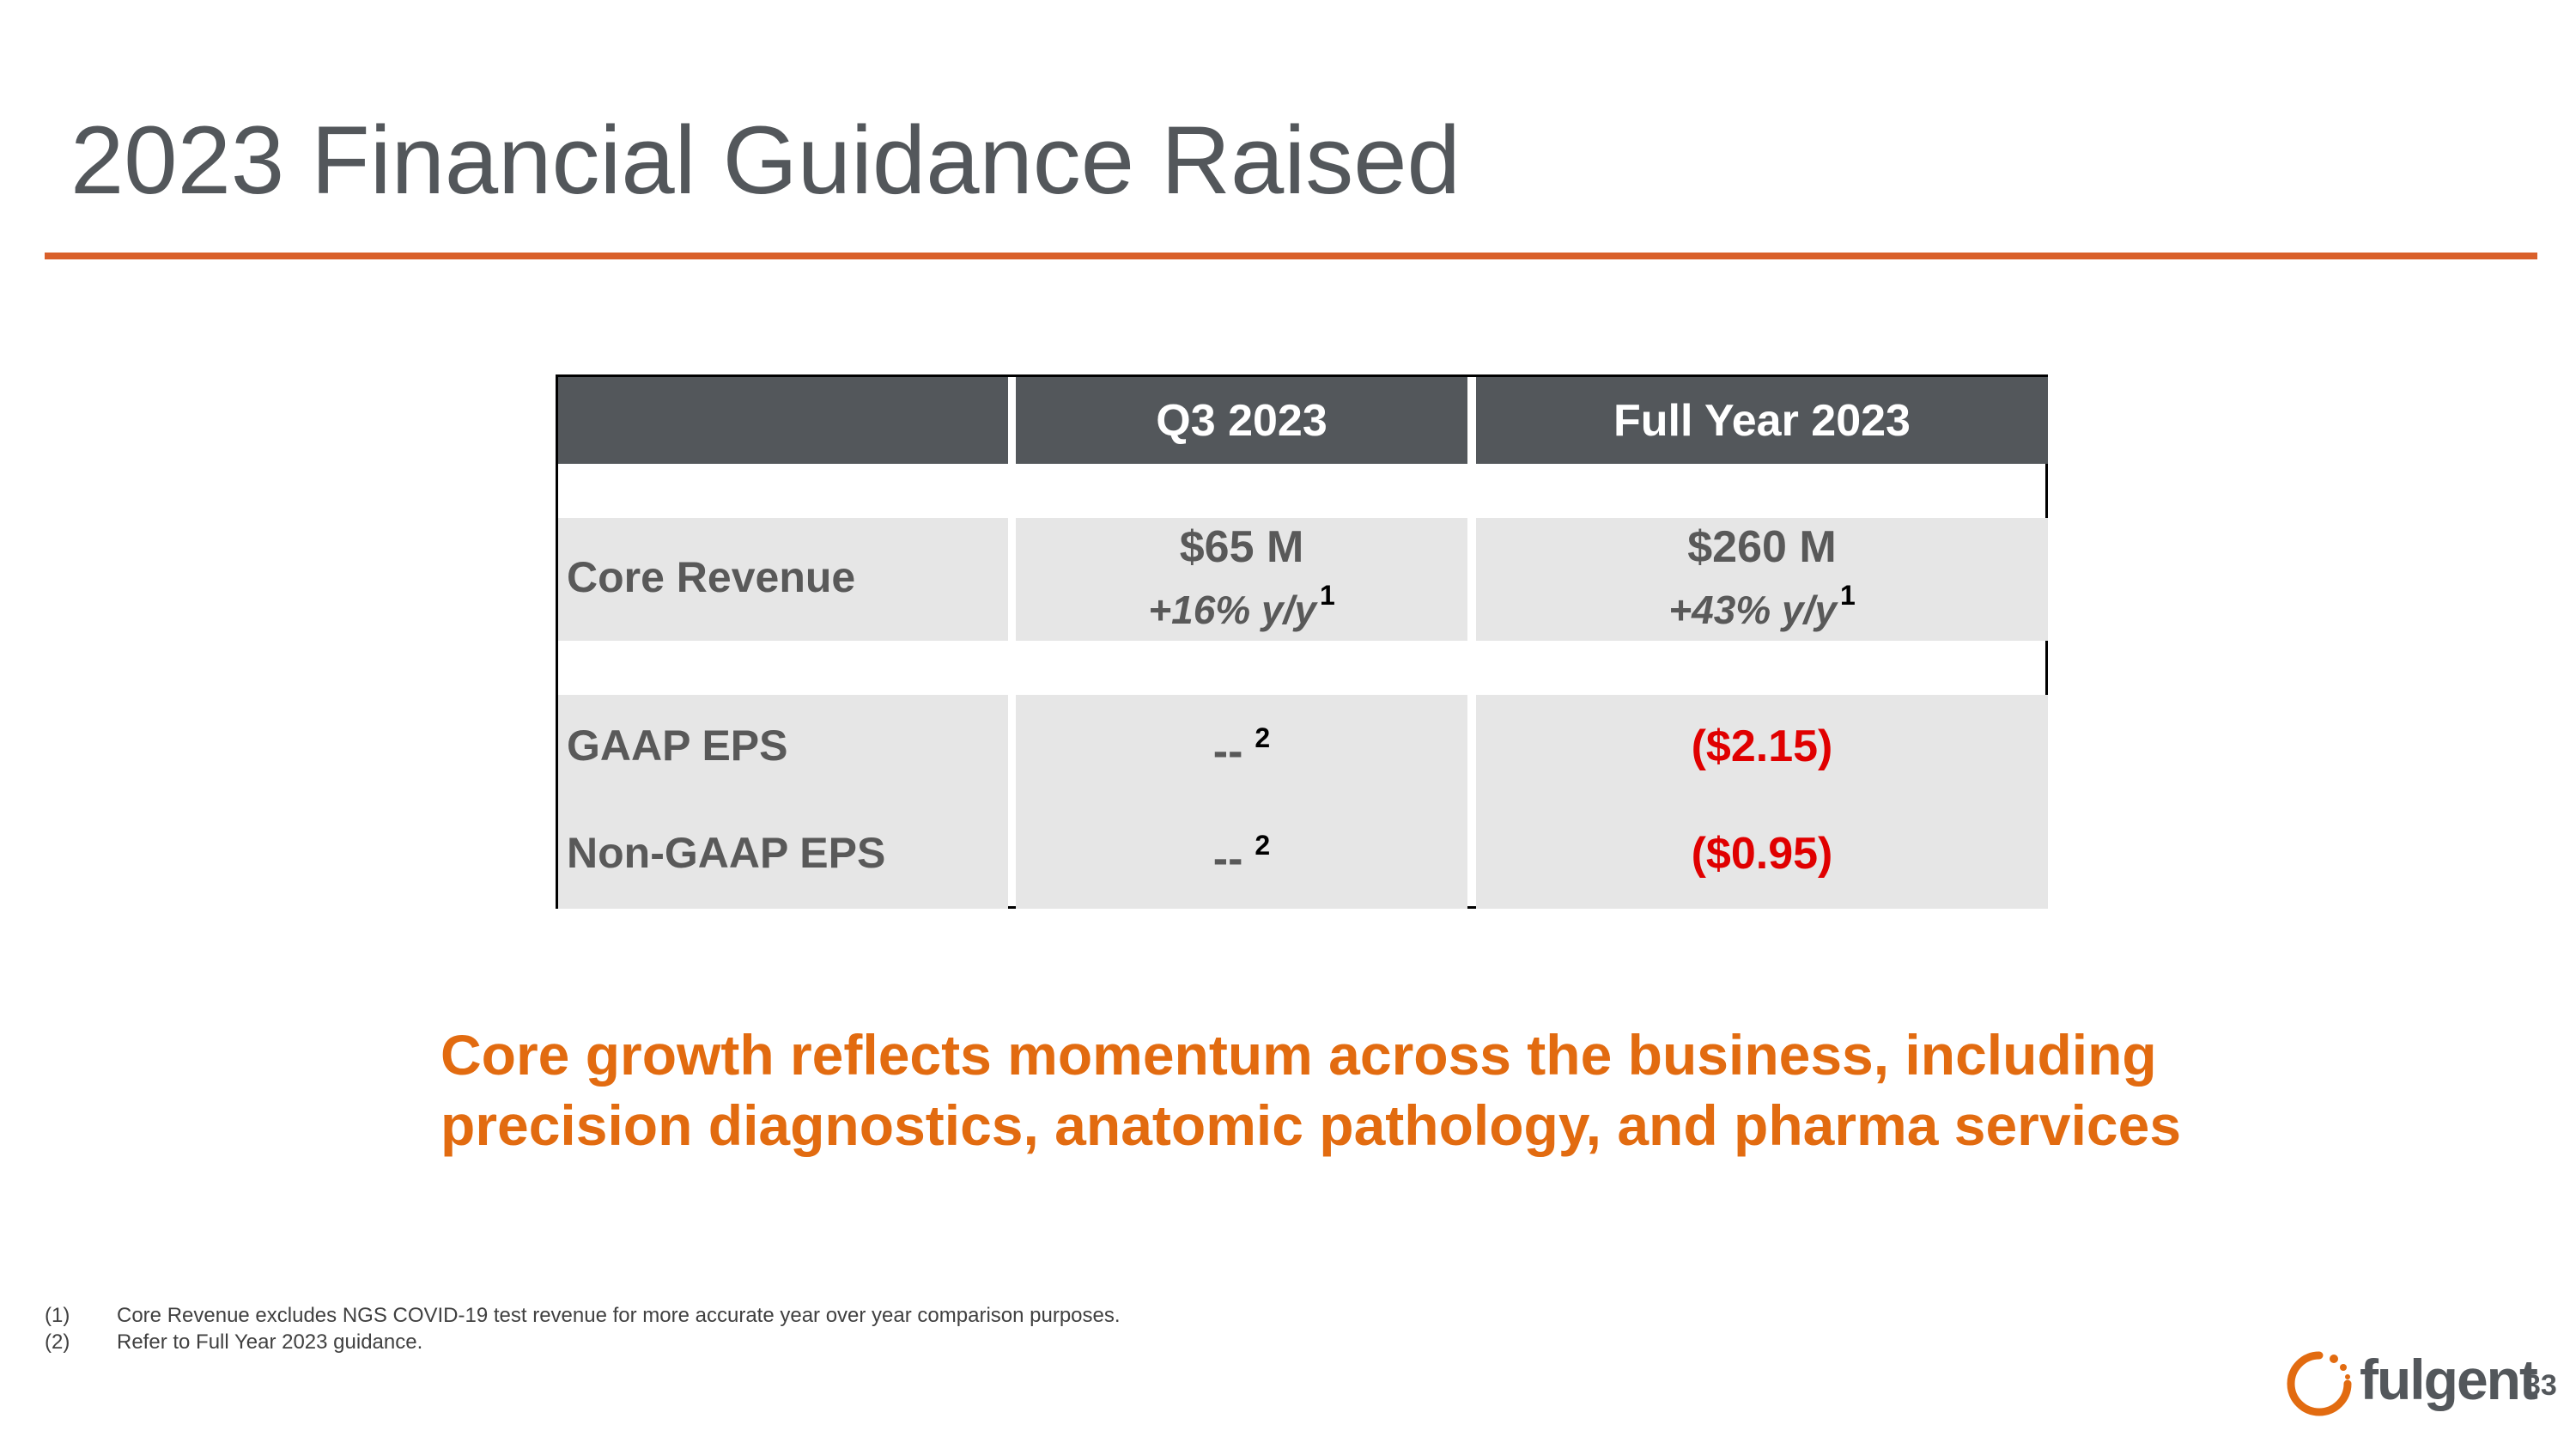 The width and height of the screenshot is (2576, 1449). I want to click on footnote-text: Refer to Full Year 2023 guidance., so click(270, 1342).